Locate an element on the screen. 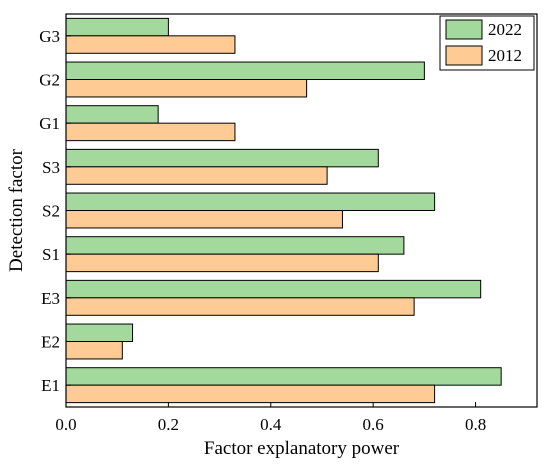  y-tick-label: E1 is located at coordinates (50, 385).